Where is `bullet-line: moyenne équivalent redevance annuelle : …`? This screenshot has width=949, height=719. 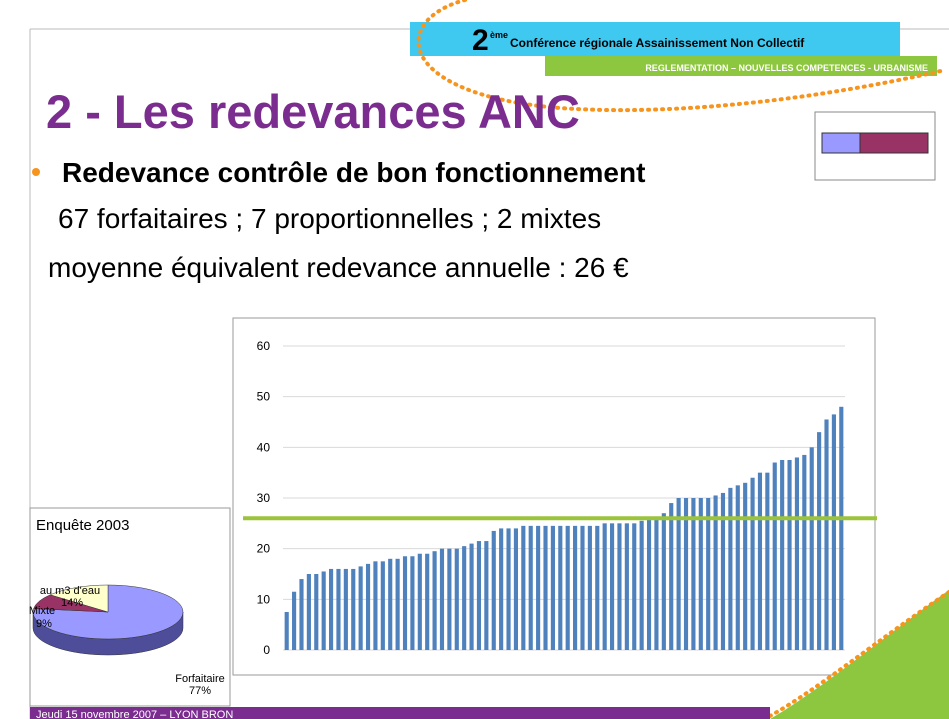 bullet-line: moyenne équivalent redevance annuelle : … is located at coordinates (338, 267).